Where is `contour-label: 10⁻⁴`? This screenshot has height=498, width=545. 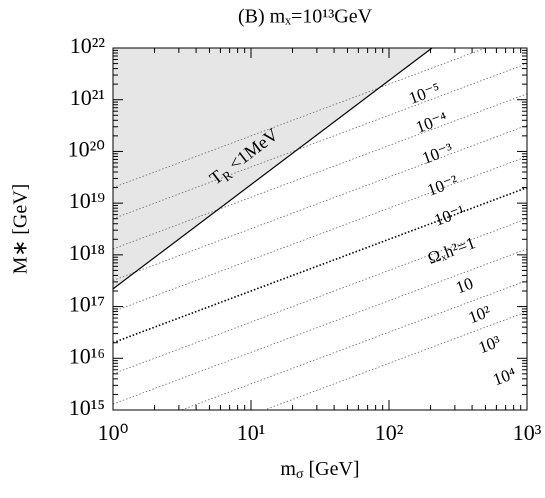 contour-label: 10⁻⁴ is located at coordinates (431, 122).